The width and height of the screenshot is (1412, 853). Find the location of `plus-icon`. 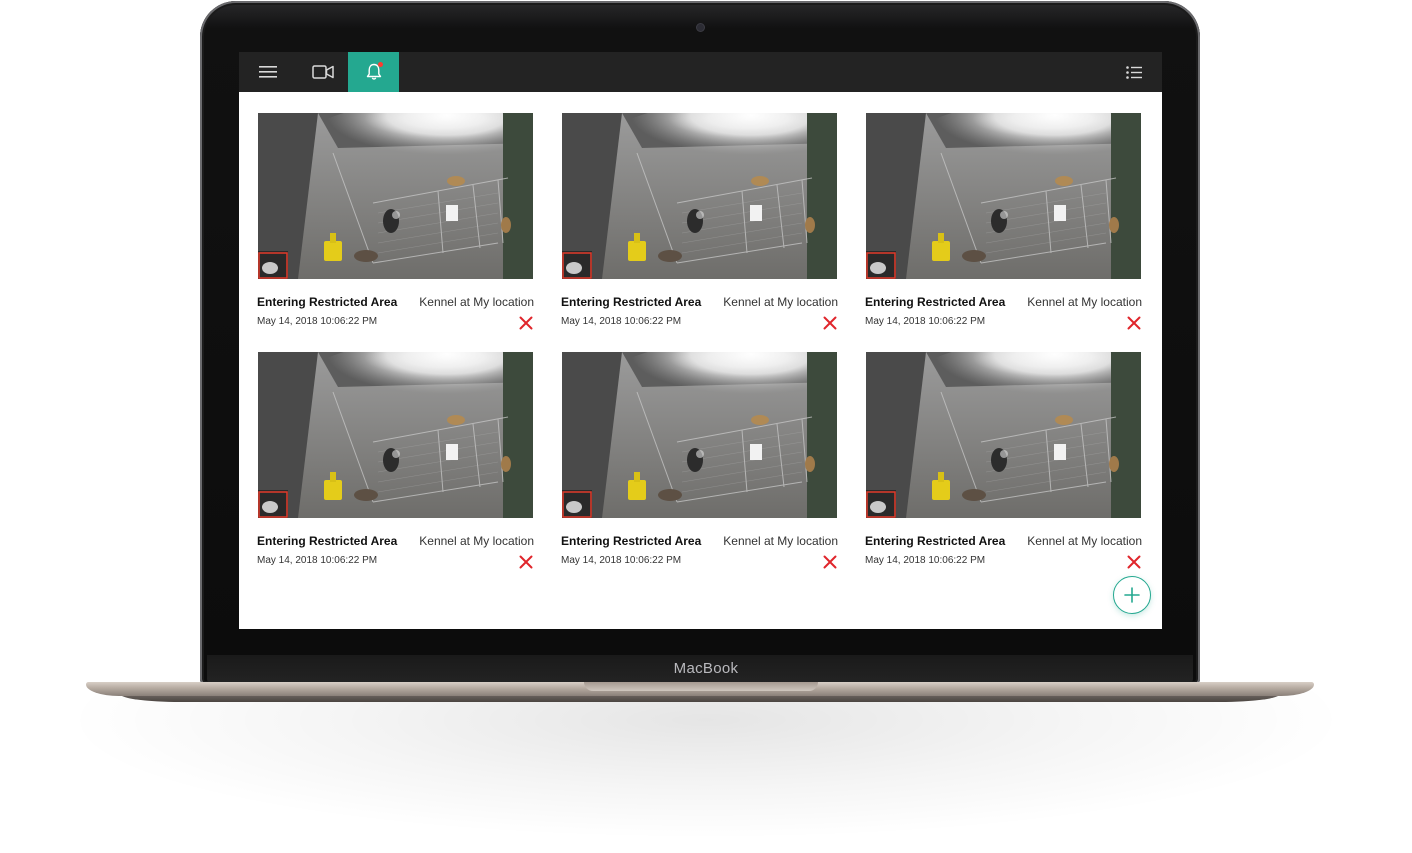

plus-icon is located at coordinates (1132, 595).